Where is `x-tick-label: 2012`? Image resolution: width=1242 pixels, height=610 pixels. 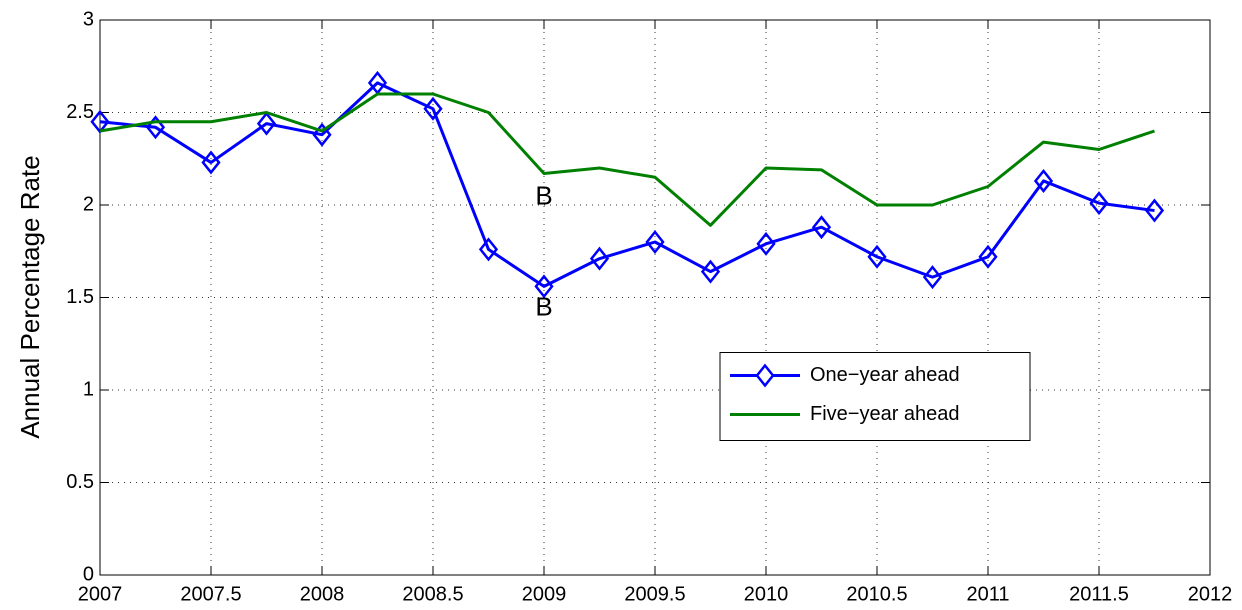 x-tick-label: 2012 is located at coordinates (1210, 594).